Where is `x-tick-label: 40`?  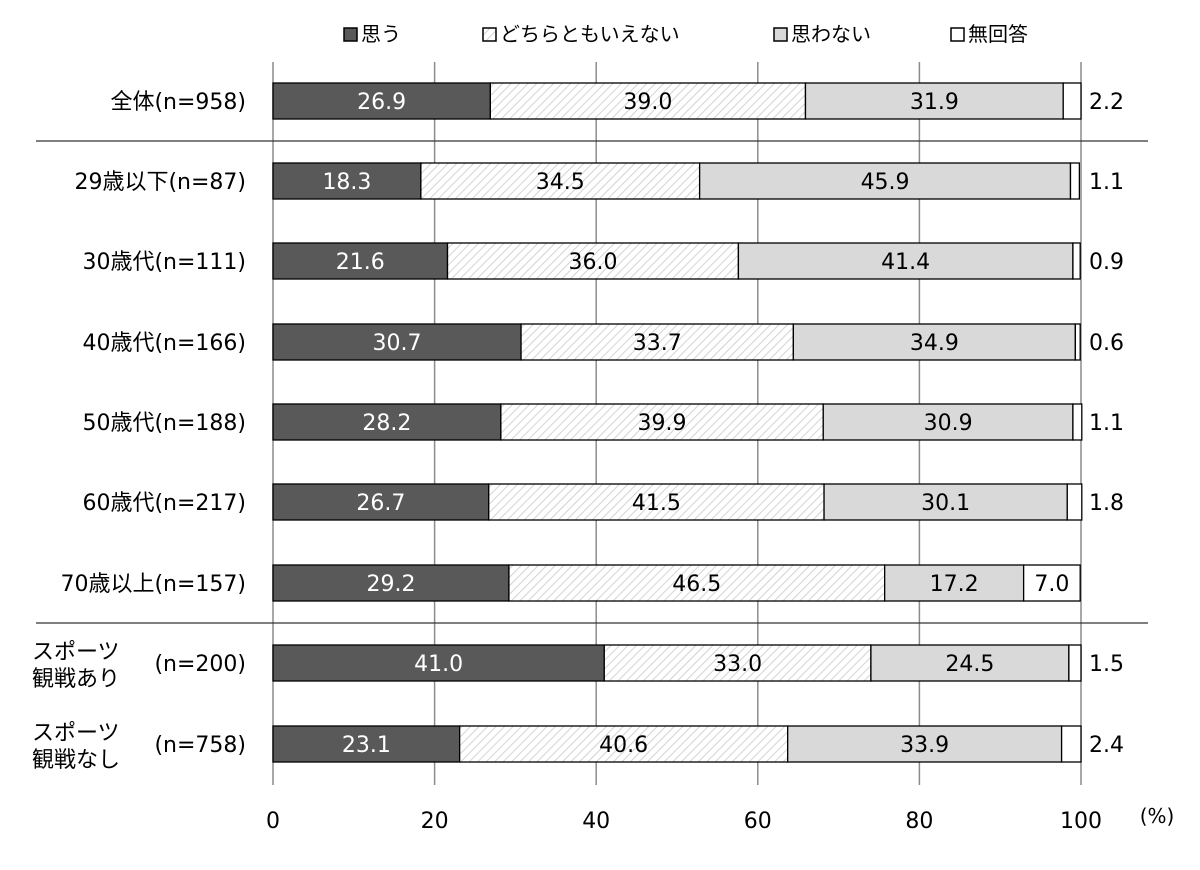
x-tick-label: 40 is located at coordinates (596, 821).